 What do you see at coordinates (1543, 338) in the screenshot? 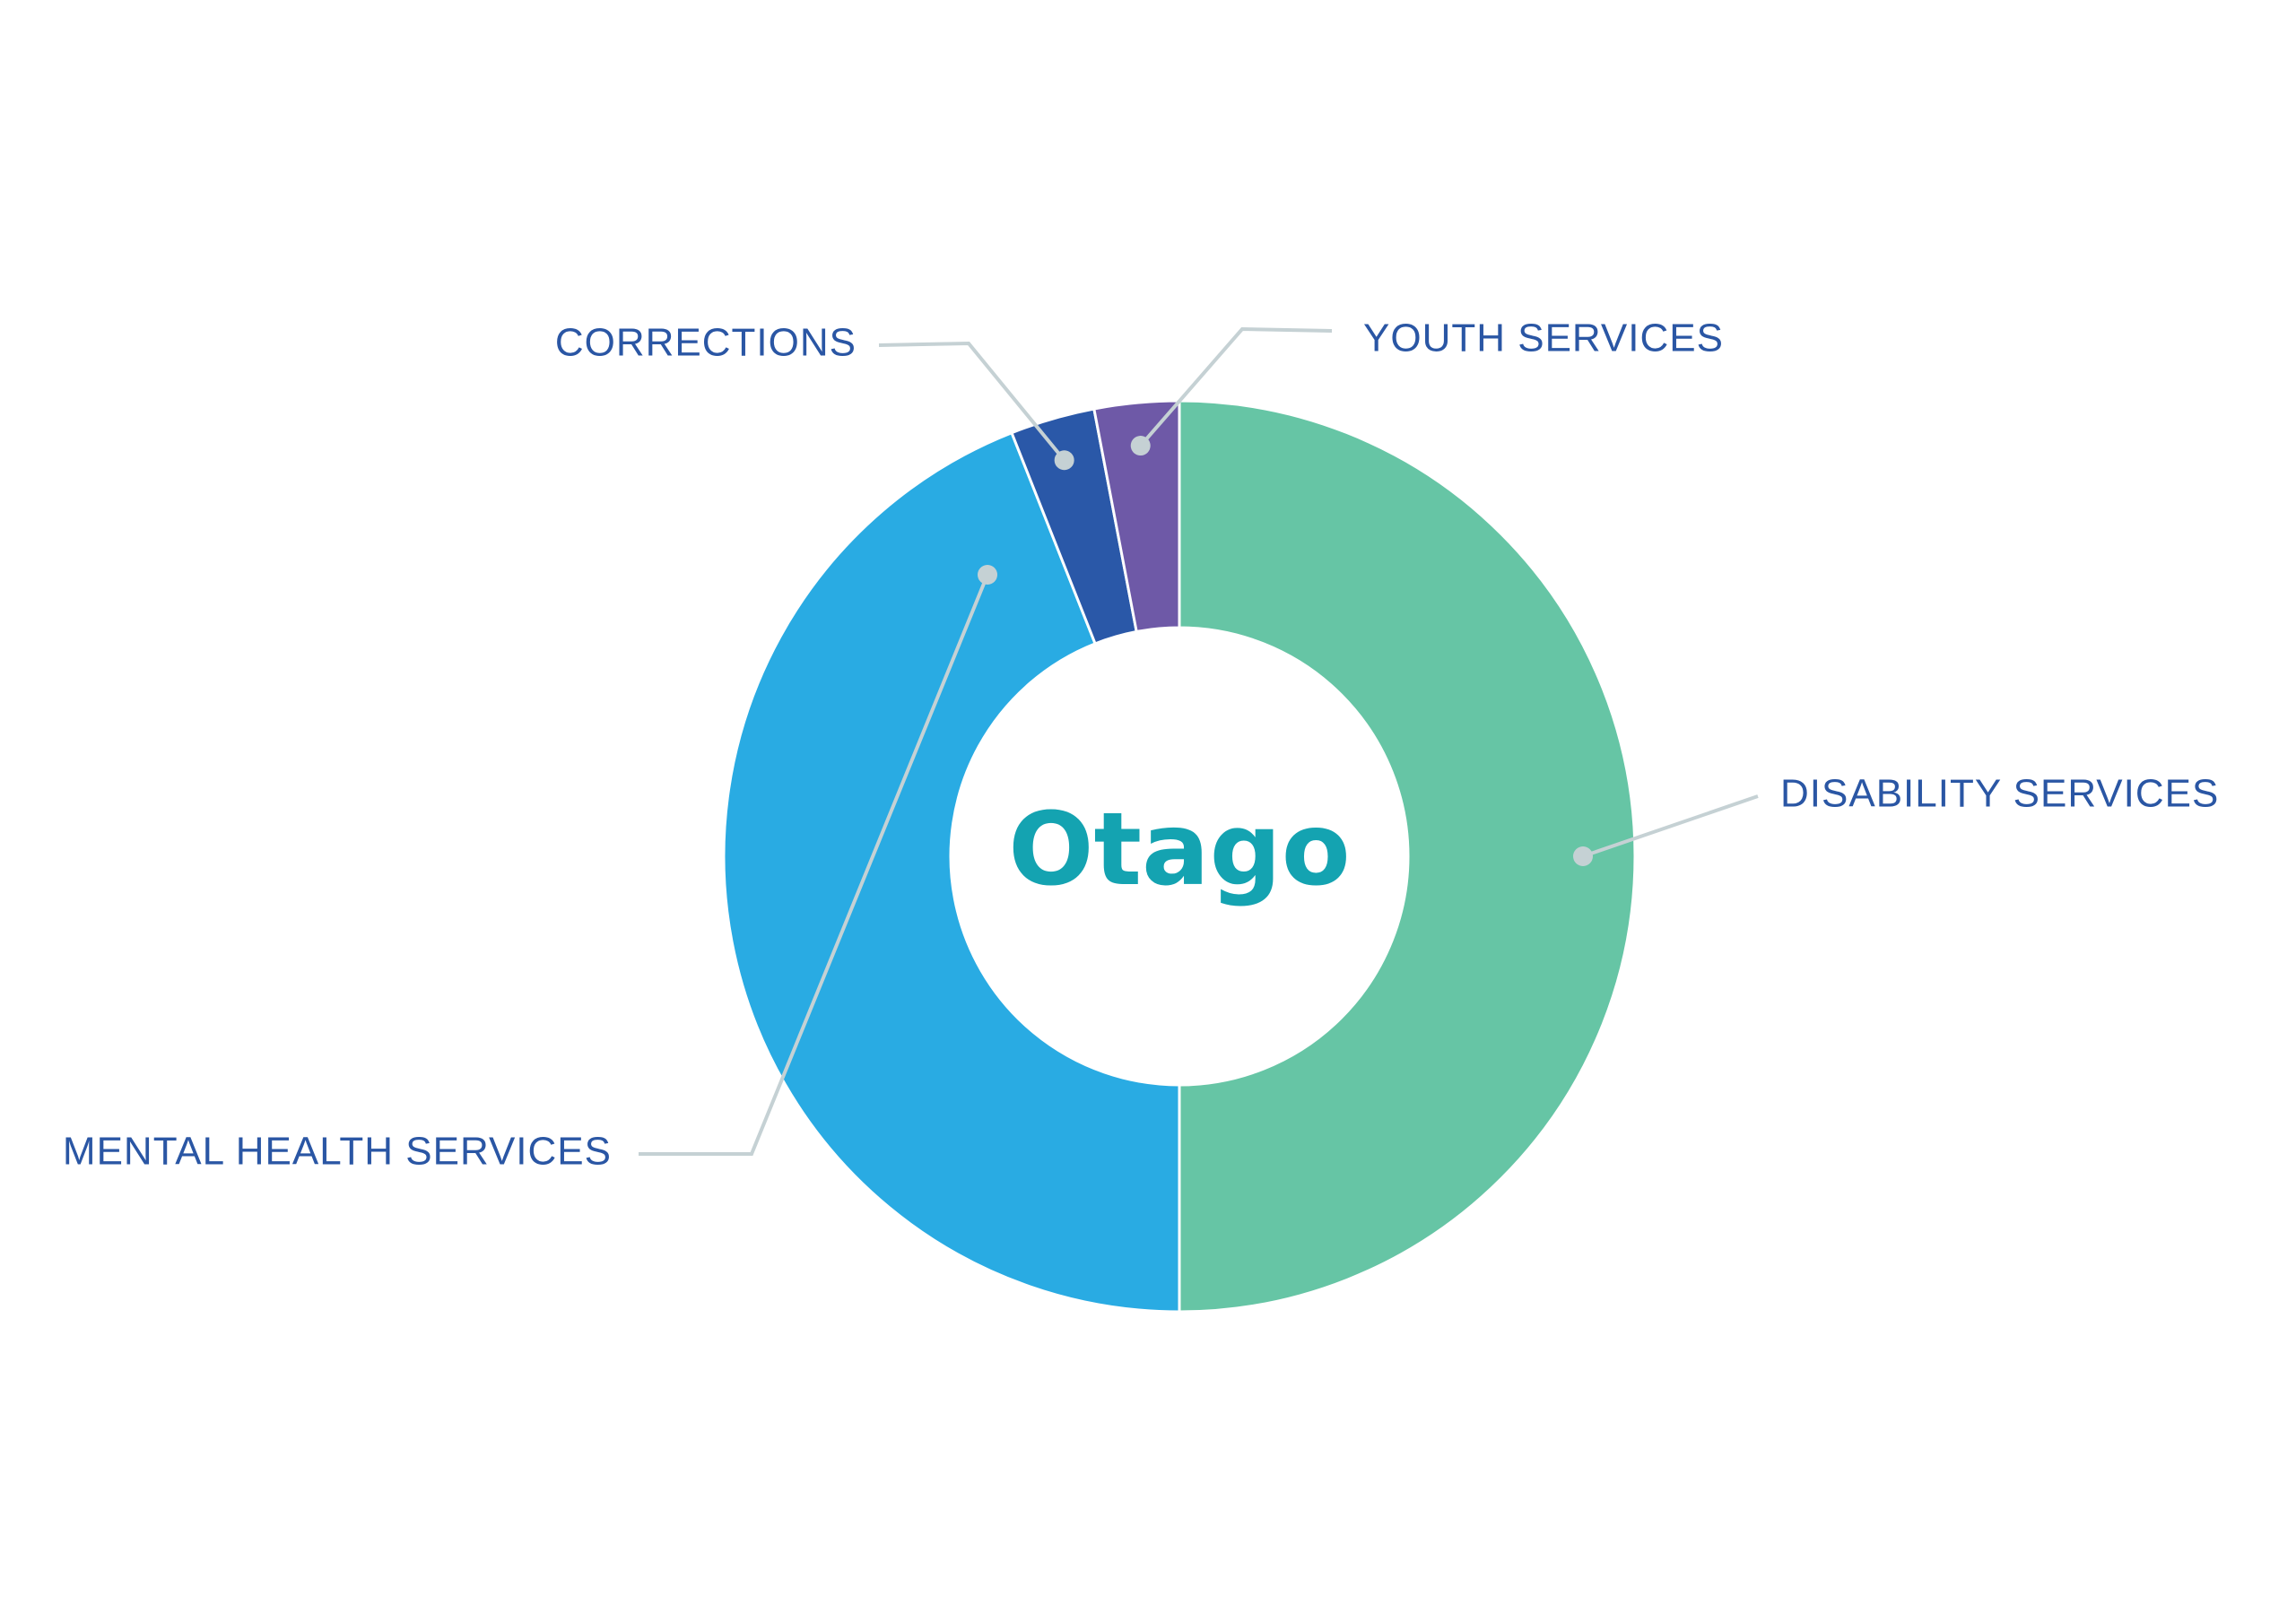
I see `slice-label: YOUTH SERVICES` at bounding box center [1543, 338].